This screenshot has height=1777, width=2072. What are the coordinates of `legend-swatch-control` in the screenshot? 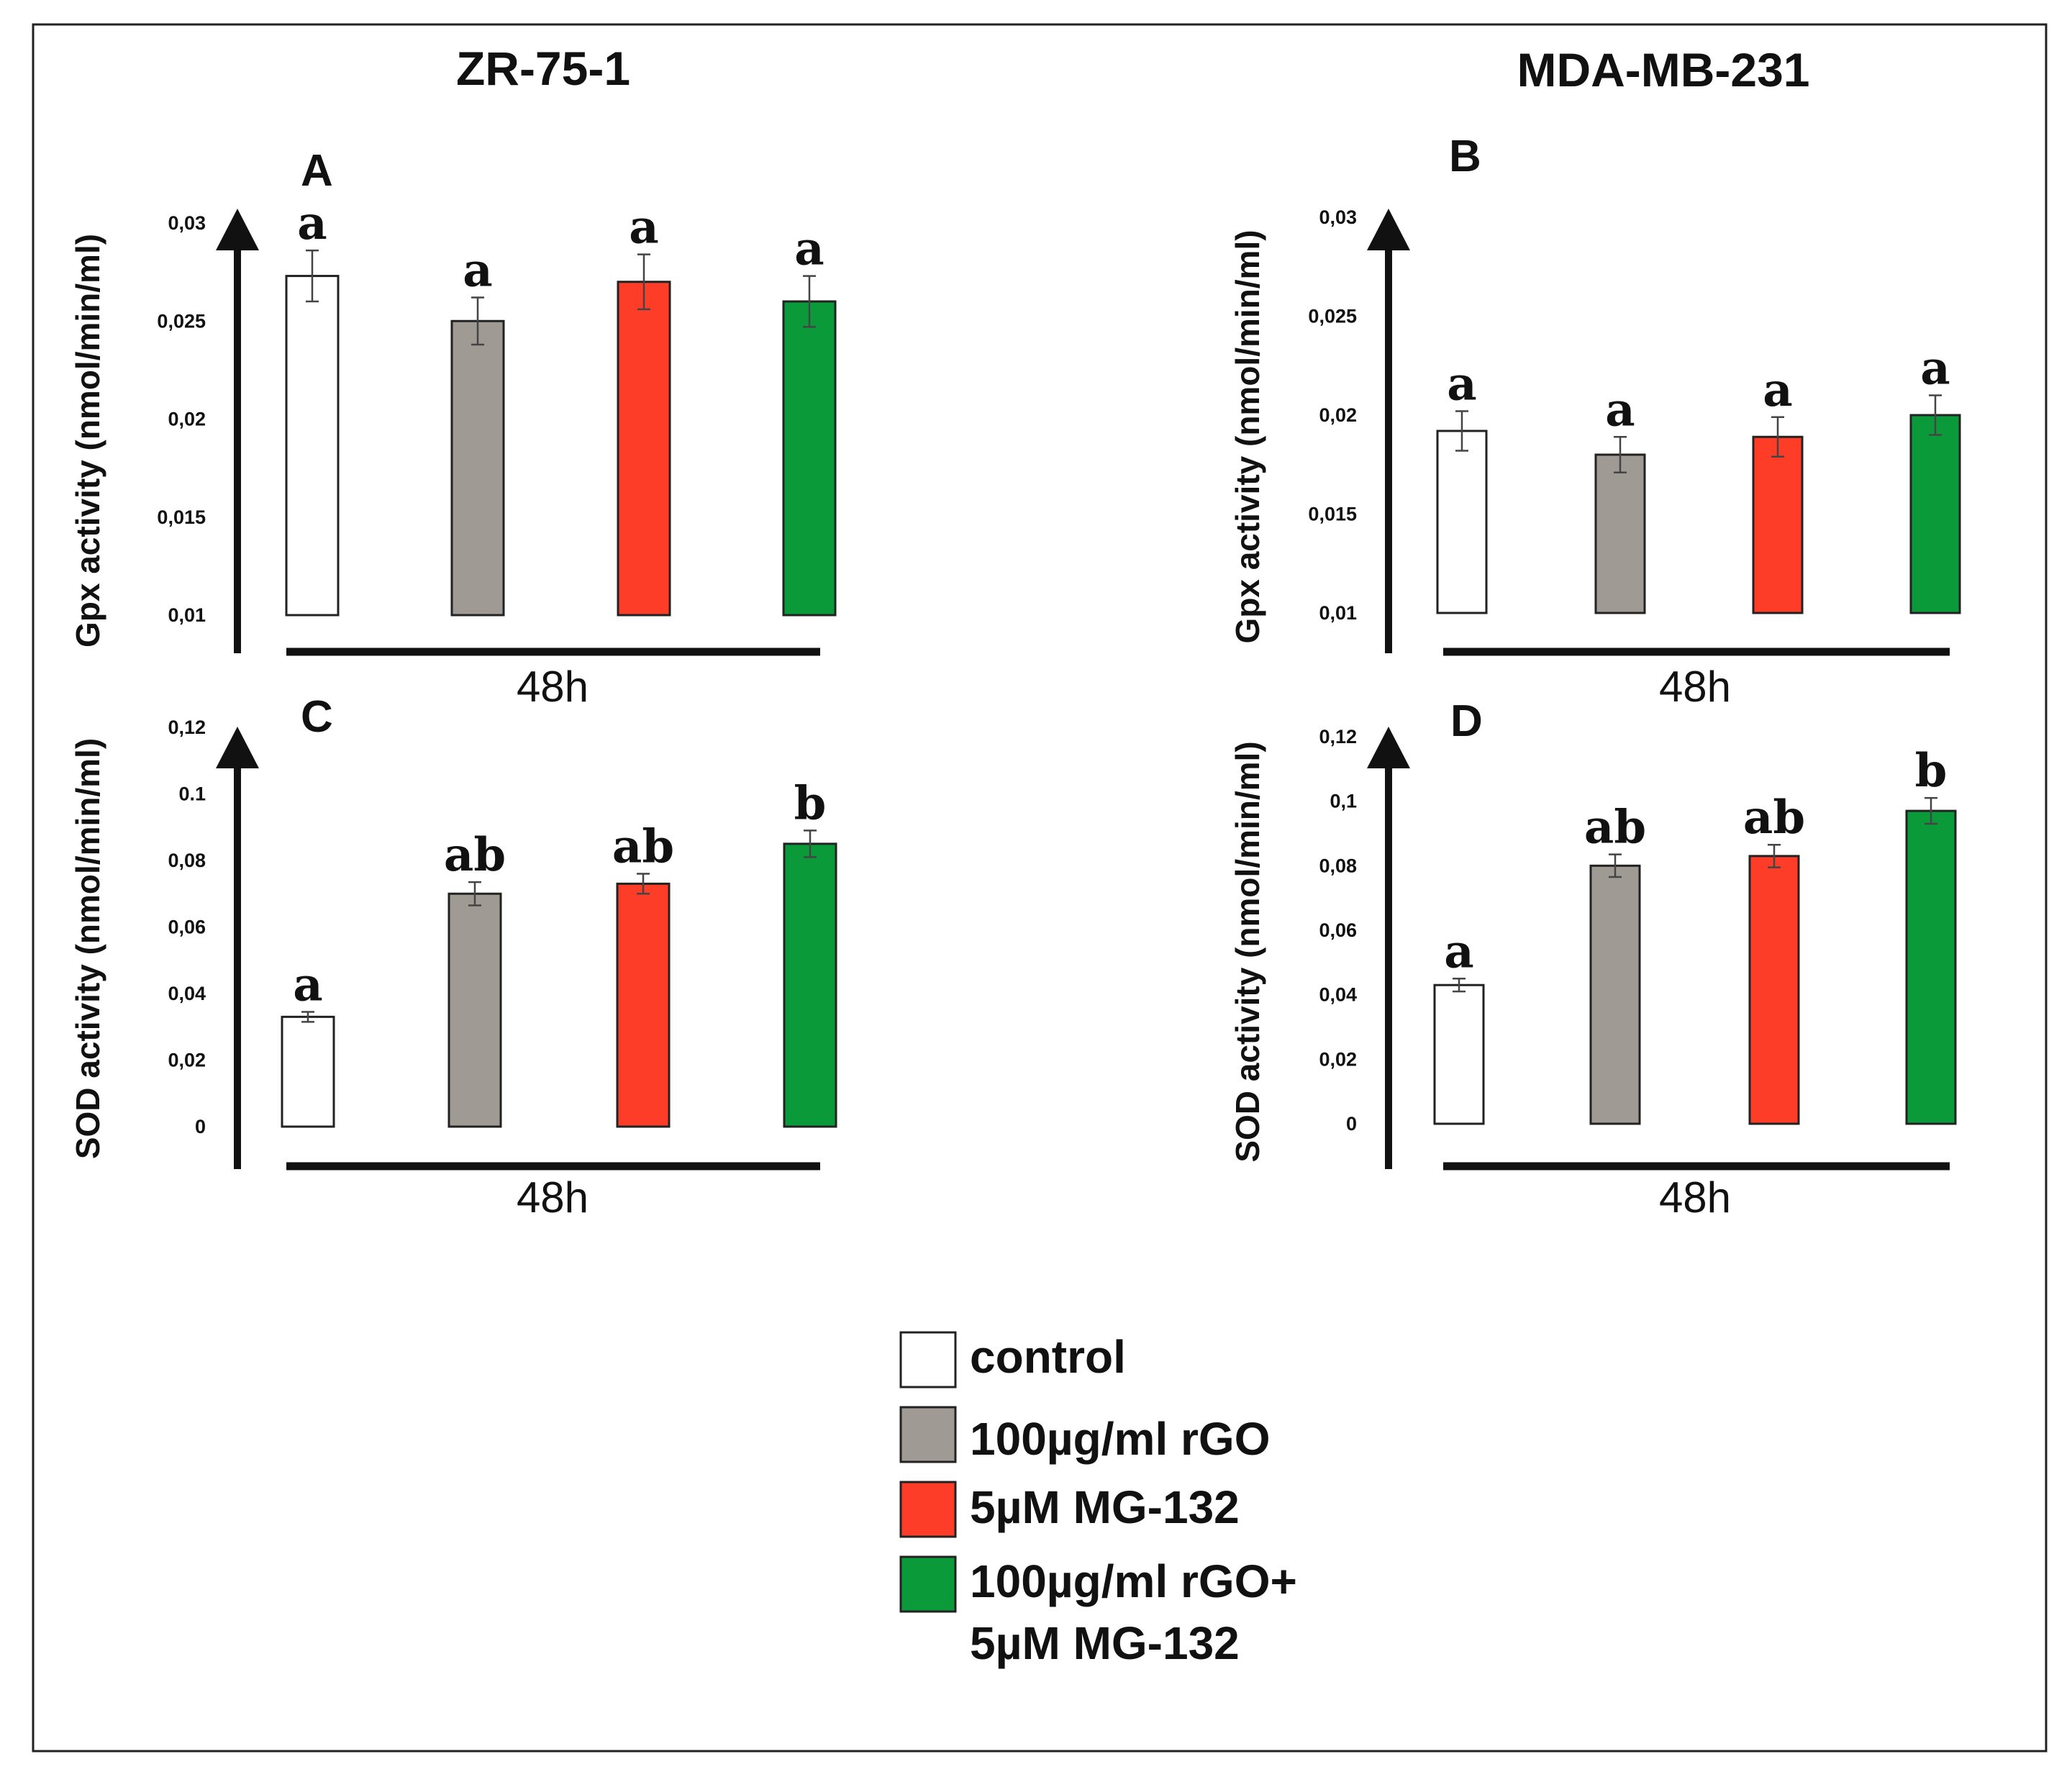 It's located at (928, 1360).